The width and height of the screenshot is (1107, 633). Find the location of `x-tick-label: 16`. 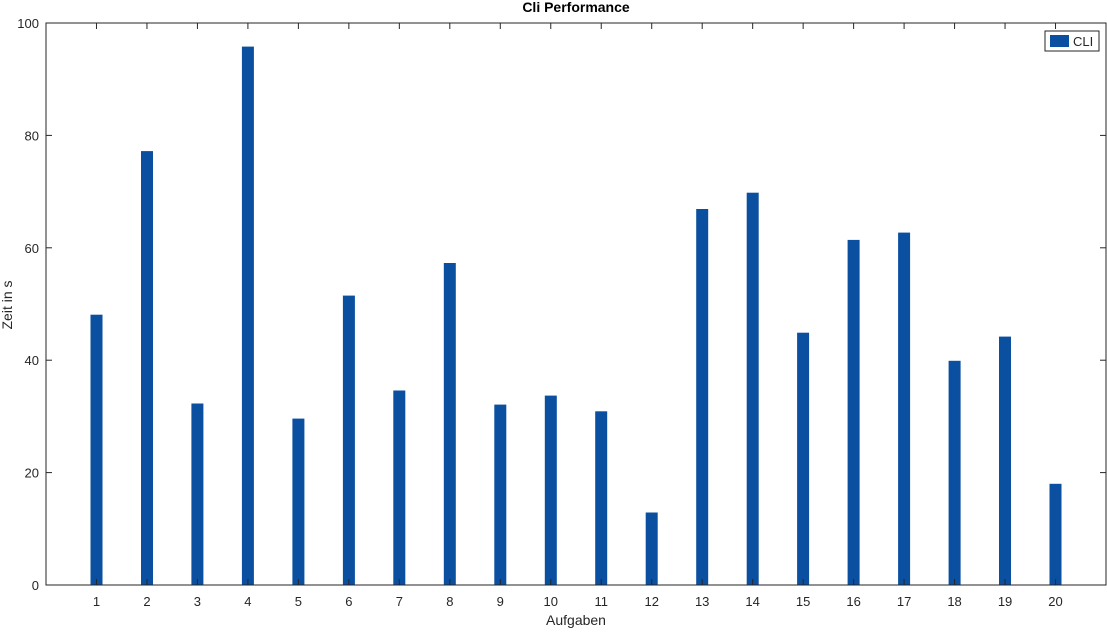

x-tick-label: 16 is located at coordinates (853, 601).